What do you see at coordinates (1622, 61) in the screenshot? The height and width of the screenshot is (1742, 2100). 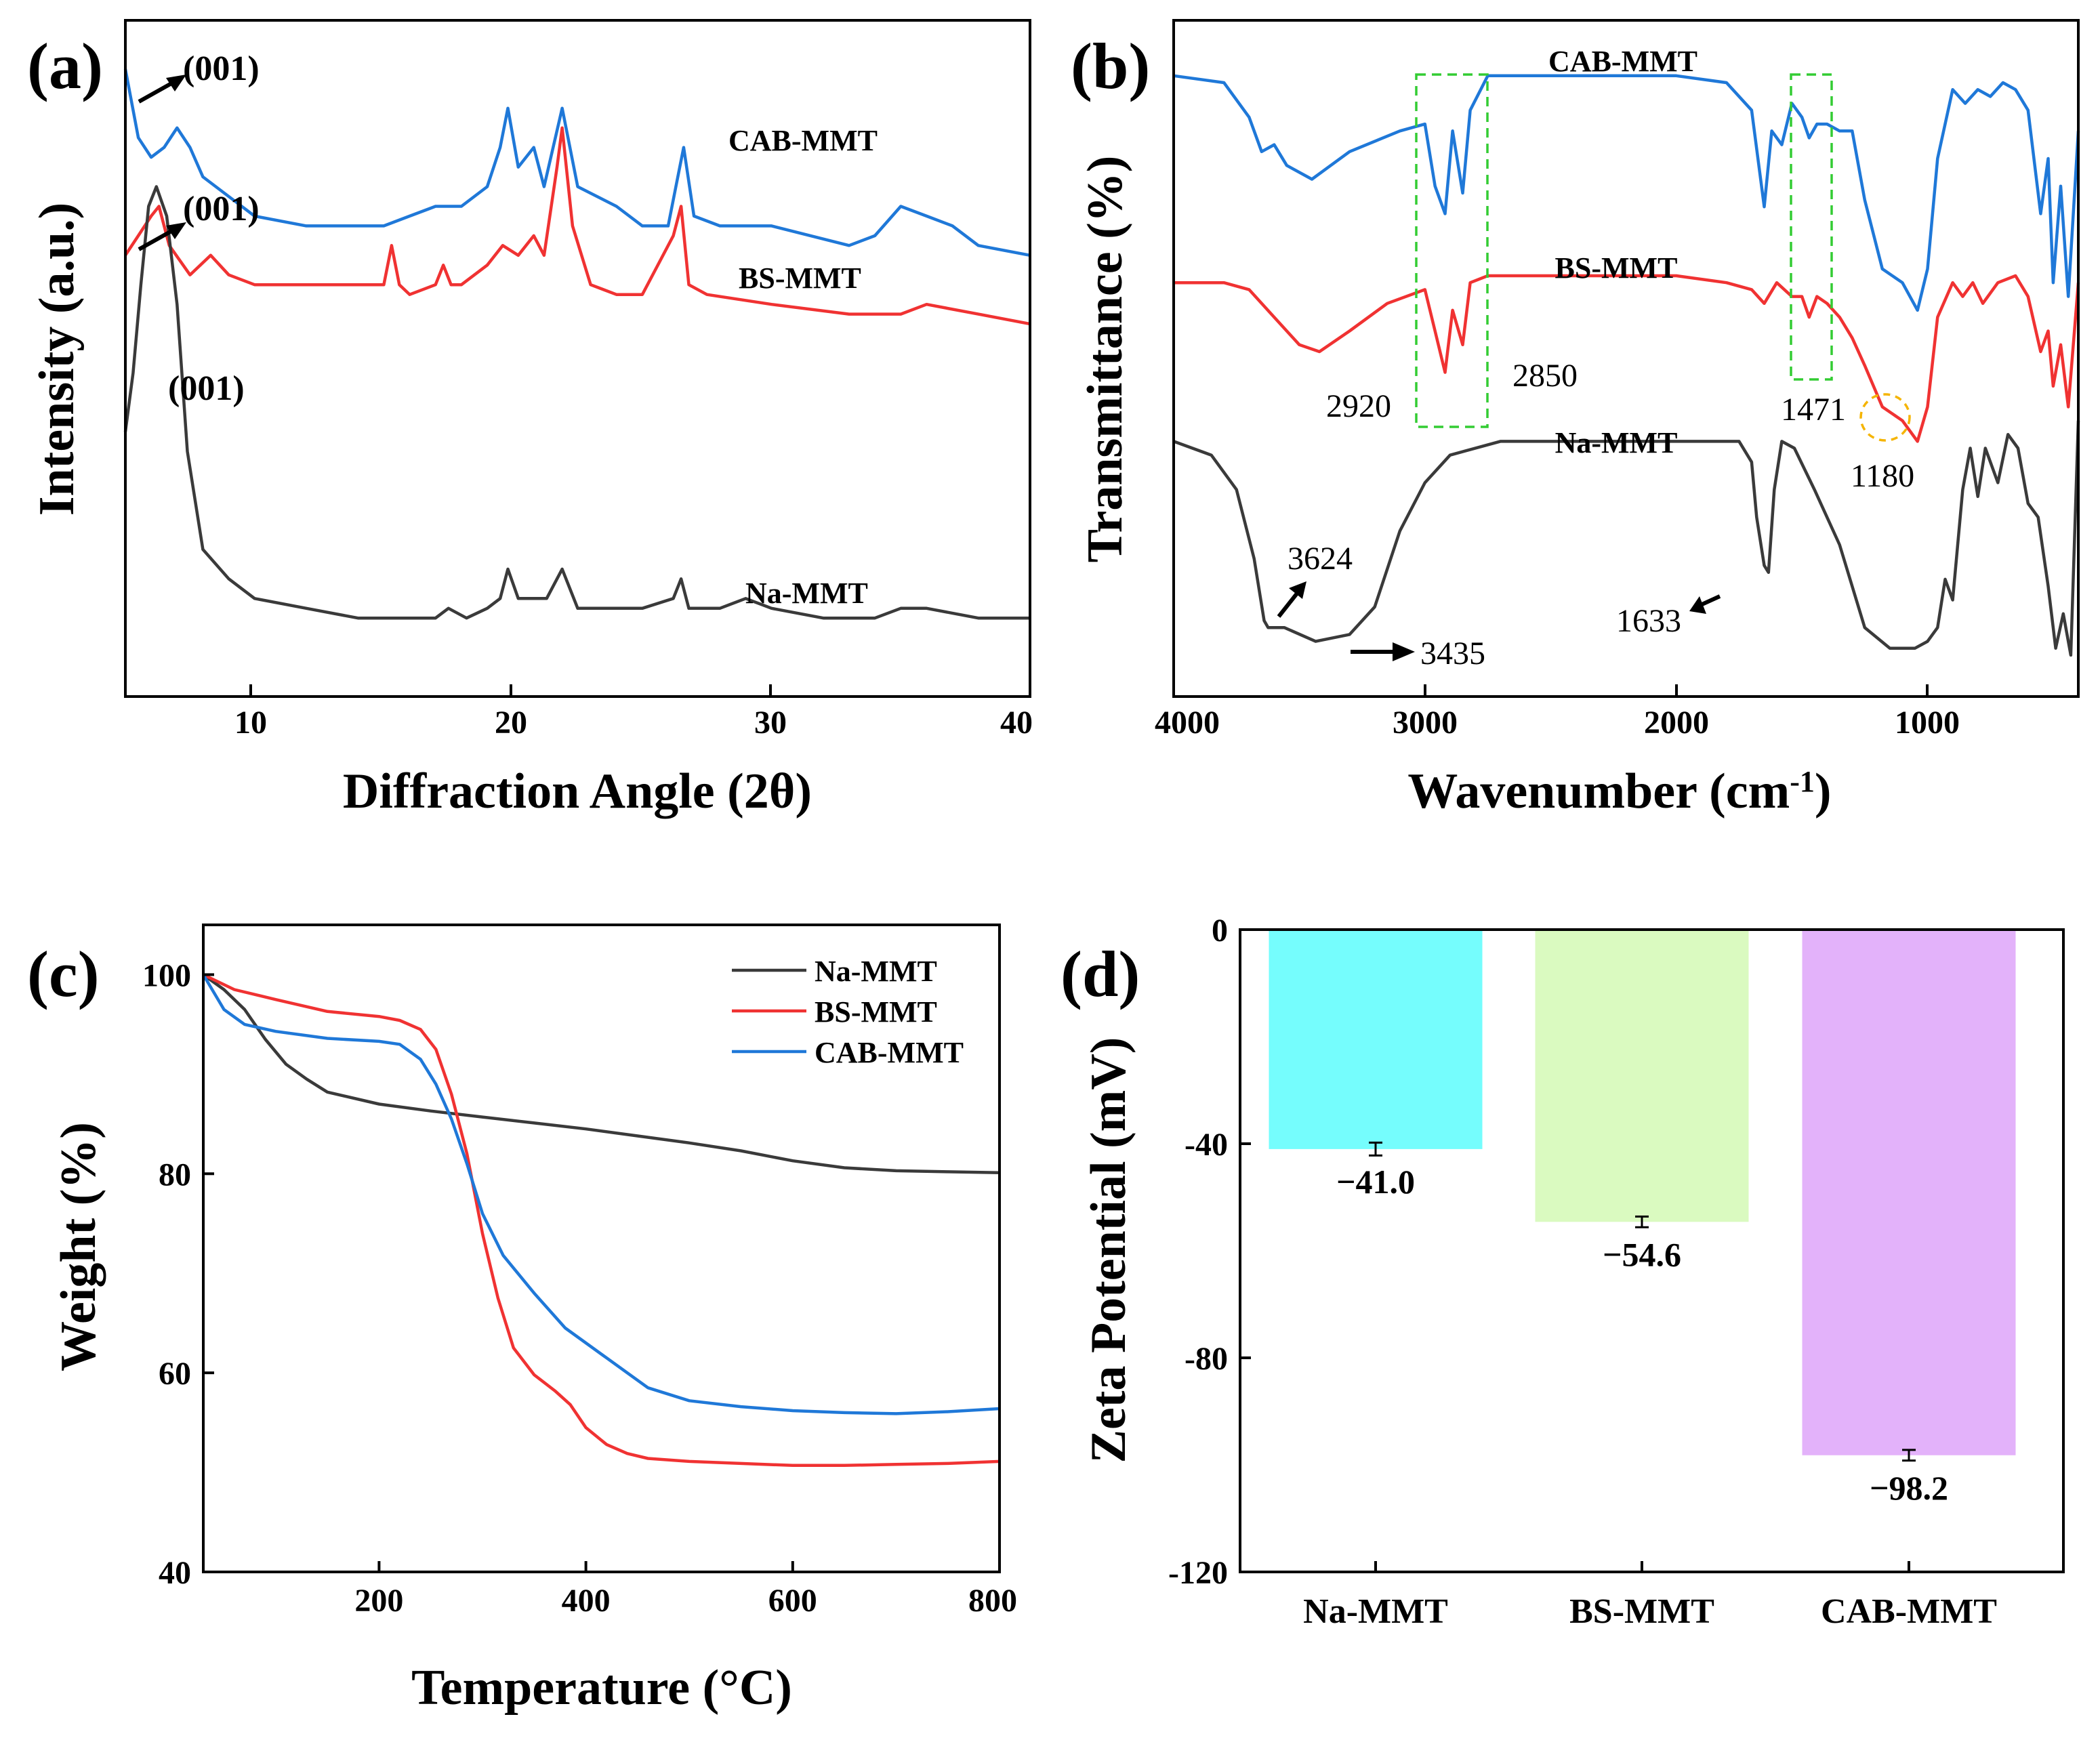 I see `series-label-cab-b: CAB-MMT` at bounding box center [1622, 61].